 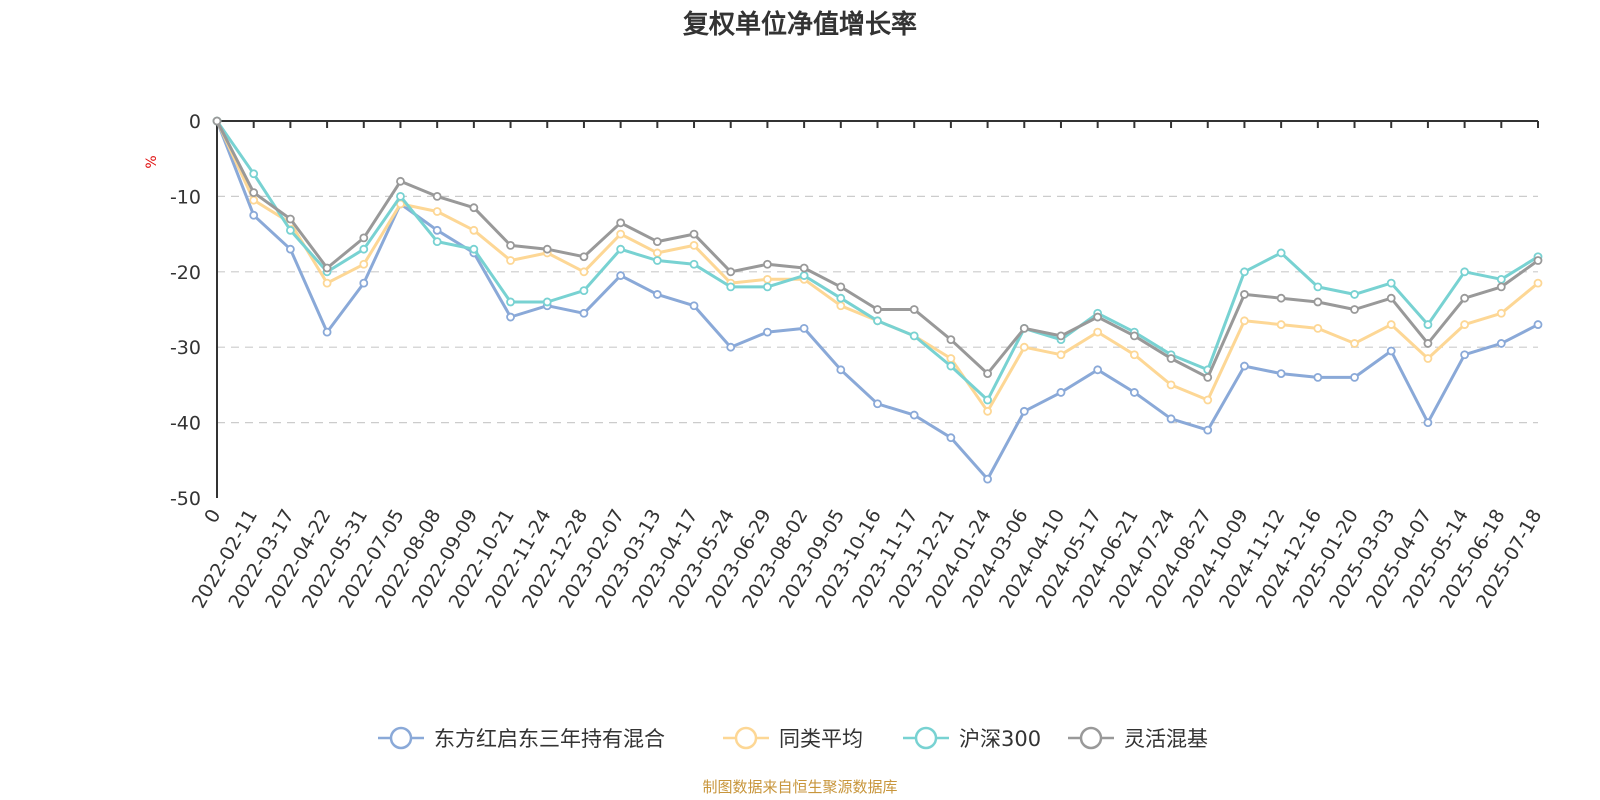 What do you see at coordinates (212, 516) in the screenshot?
I see `x-tick-label-origin: 0` at bounding box center [212, 516].